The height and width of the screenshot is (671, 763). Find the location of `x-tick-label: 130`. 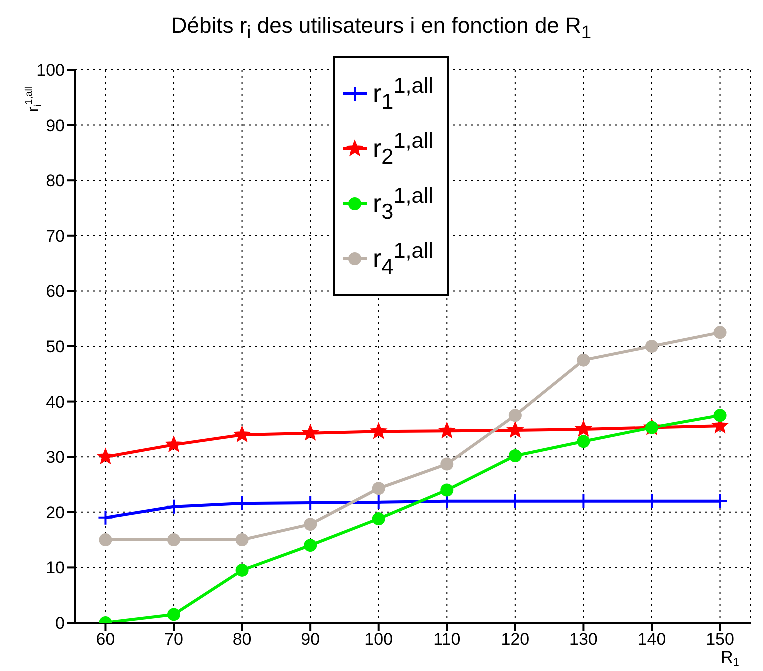

x-tick-label: 130 is located at coordinates (584, 640).